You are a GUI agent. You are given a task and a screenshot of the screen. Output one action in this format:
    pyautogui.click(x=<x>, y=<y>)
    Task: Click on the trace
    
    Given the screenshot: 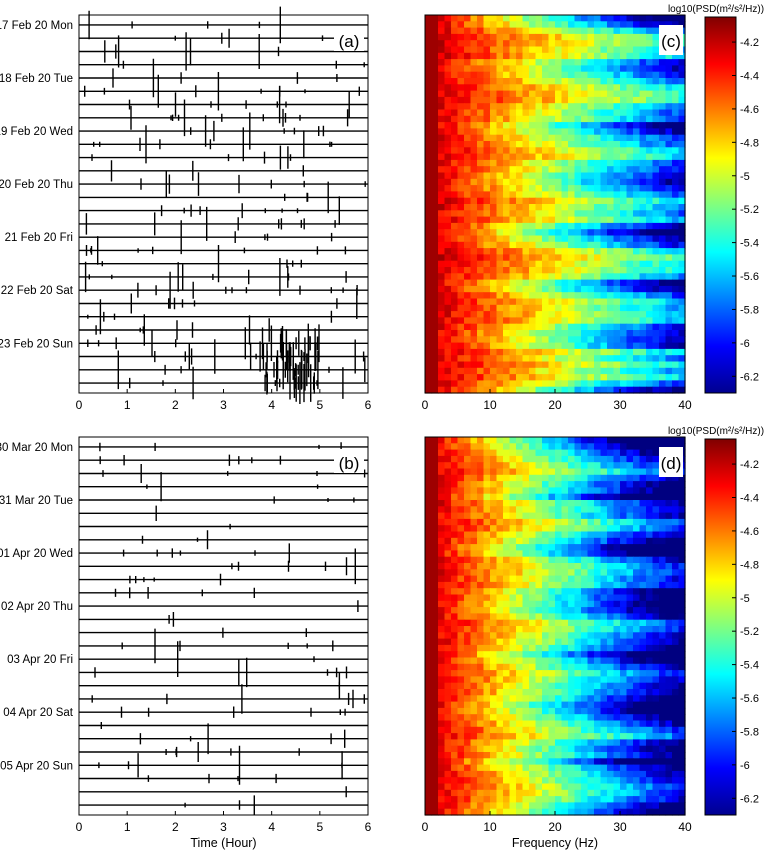 What is the action you would take?
    pyautogui.click(x=223, y=250)
    